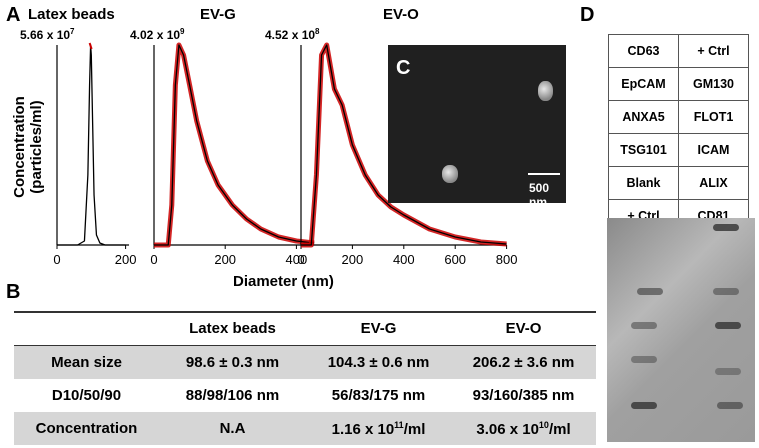 The image size is (759, 448). I want to click on error-band, so click(234, 145).